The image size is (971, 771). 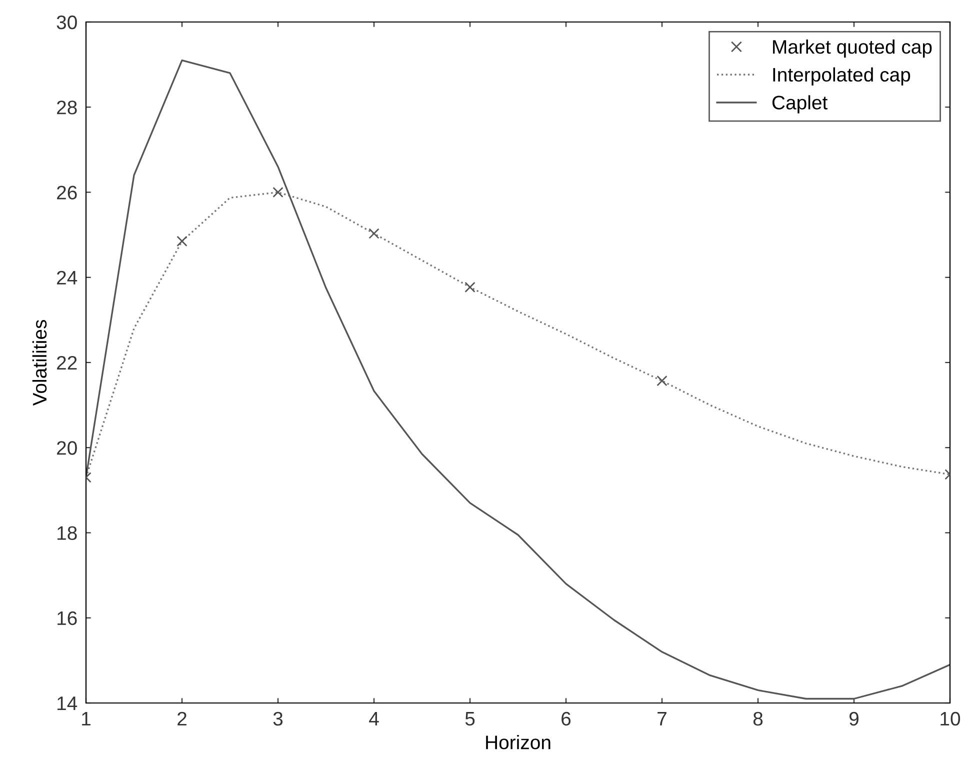 What do you see at coordinates (566, 719) in the screenshot?
I see `x-tick-label: 6` at bounding box center [566, 719].